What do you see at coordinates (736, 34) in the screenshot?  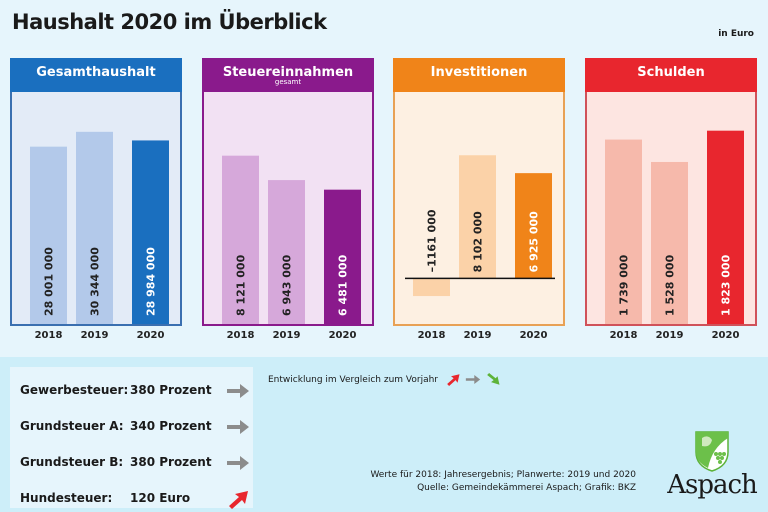 I see `unit-label: in Euro` at bounding box center [736, 34].